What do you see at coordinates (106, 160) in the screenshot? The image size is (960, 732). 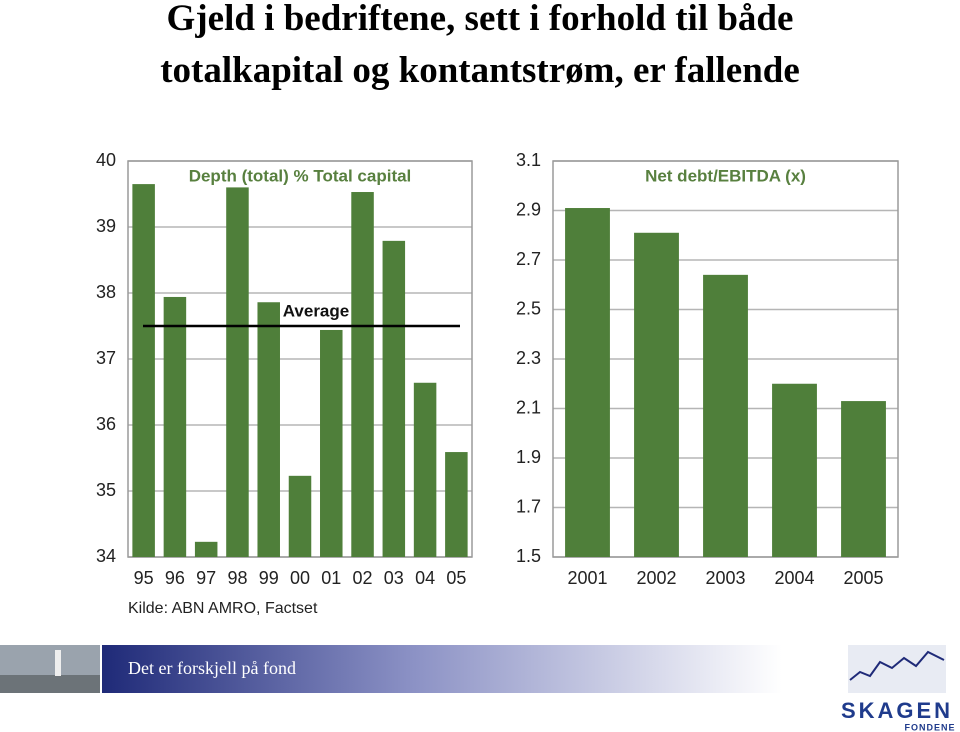 I see `y-tick-label: 40` at bounding box center [106, 160].